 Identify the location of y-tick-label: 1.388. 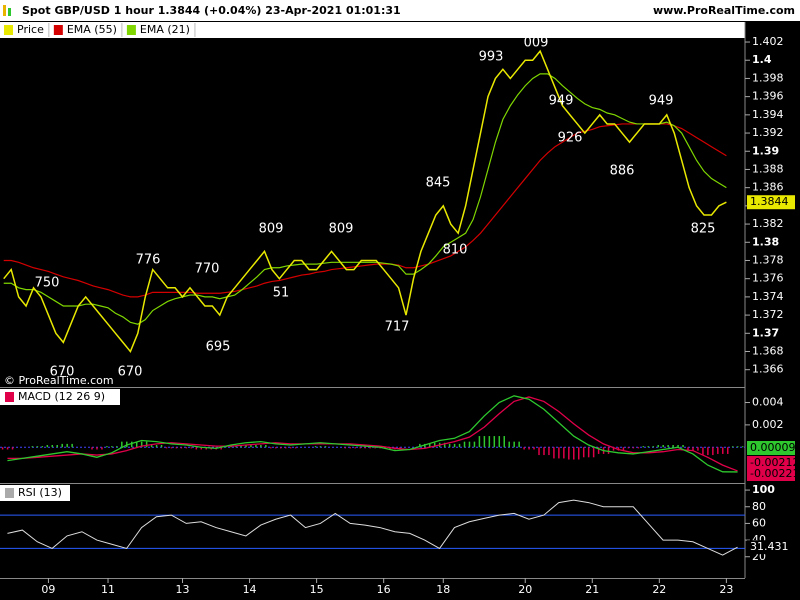
(768, 168).